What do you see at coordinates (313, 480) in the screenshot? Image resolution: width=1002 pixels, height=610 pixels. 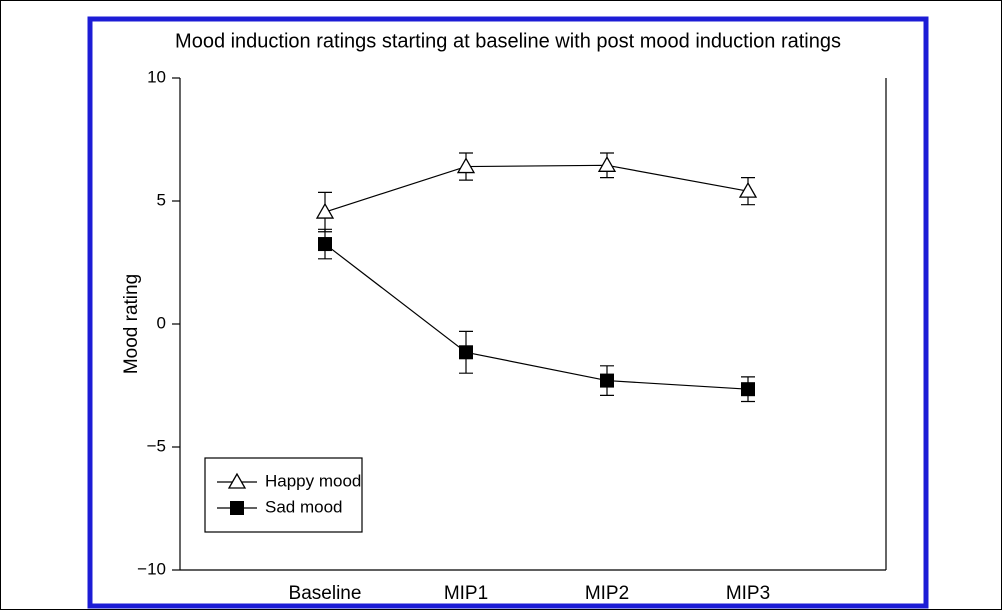 I see `legend-label: Happy mood` at bounding box center [313, 480].